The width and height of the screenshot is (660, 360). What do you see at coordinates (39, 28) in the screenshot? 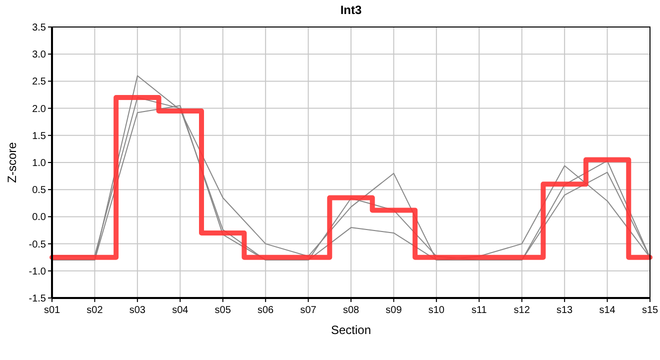
I see `y-tick-label: 3.5` at bounding box center [39, 28].